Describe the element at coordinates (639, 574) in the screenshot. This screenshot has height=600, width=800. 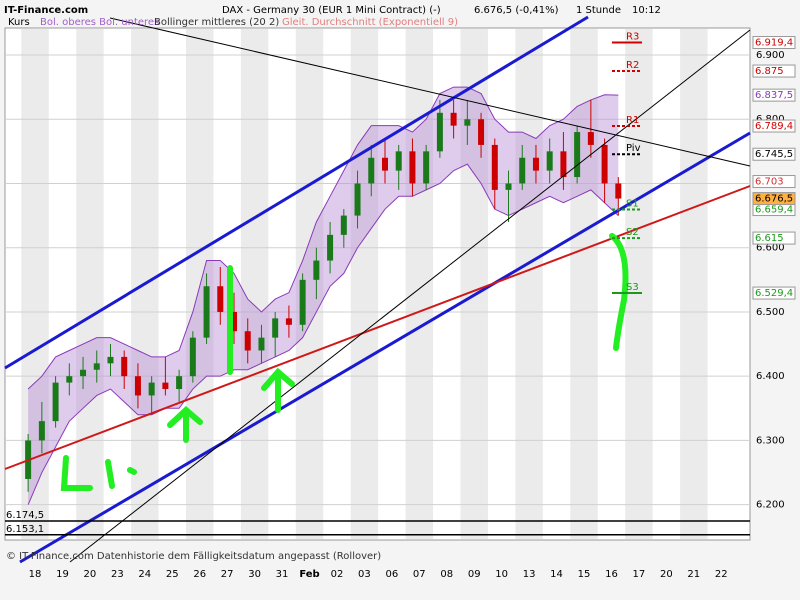
I see `x-tick-label: 17` at that location.